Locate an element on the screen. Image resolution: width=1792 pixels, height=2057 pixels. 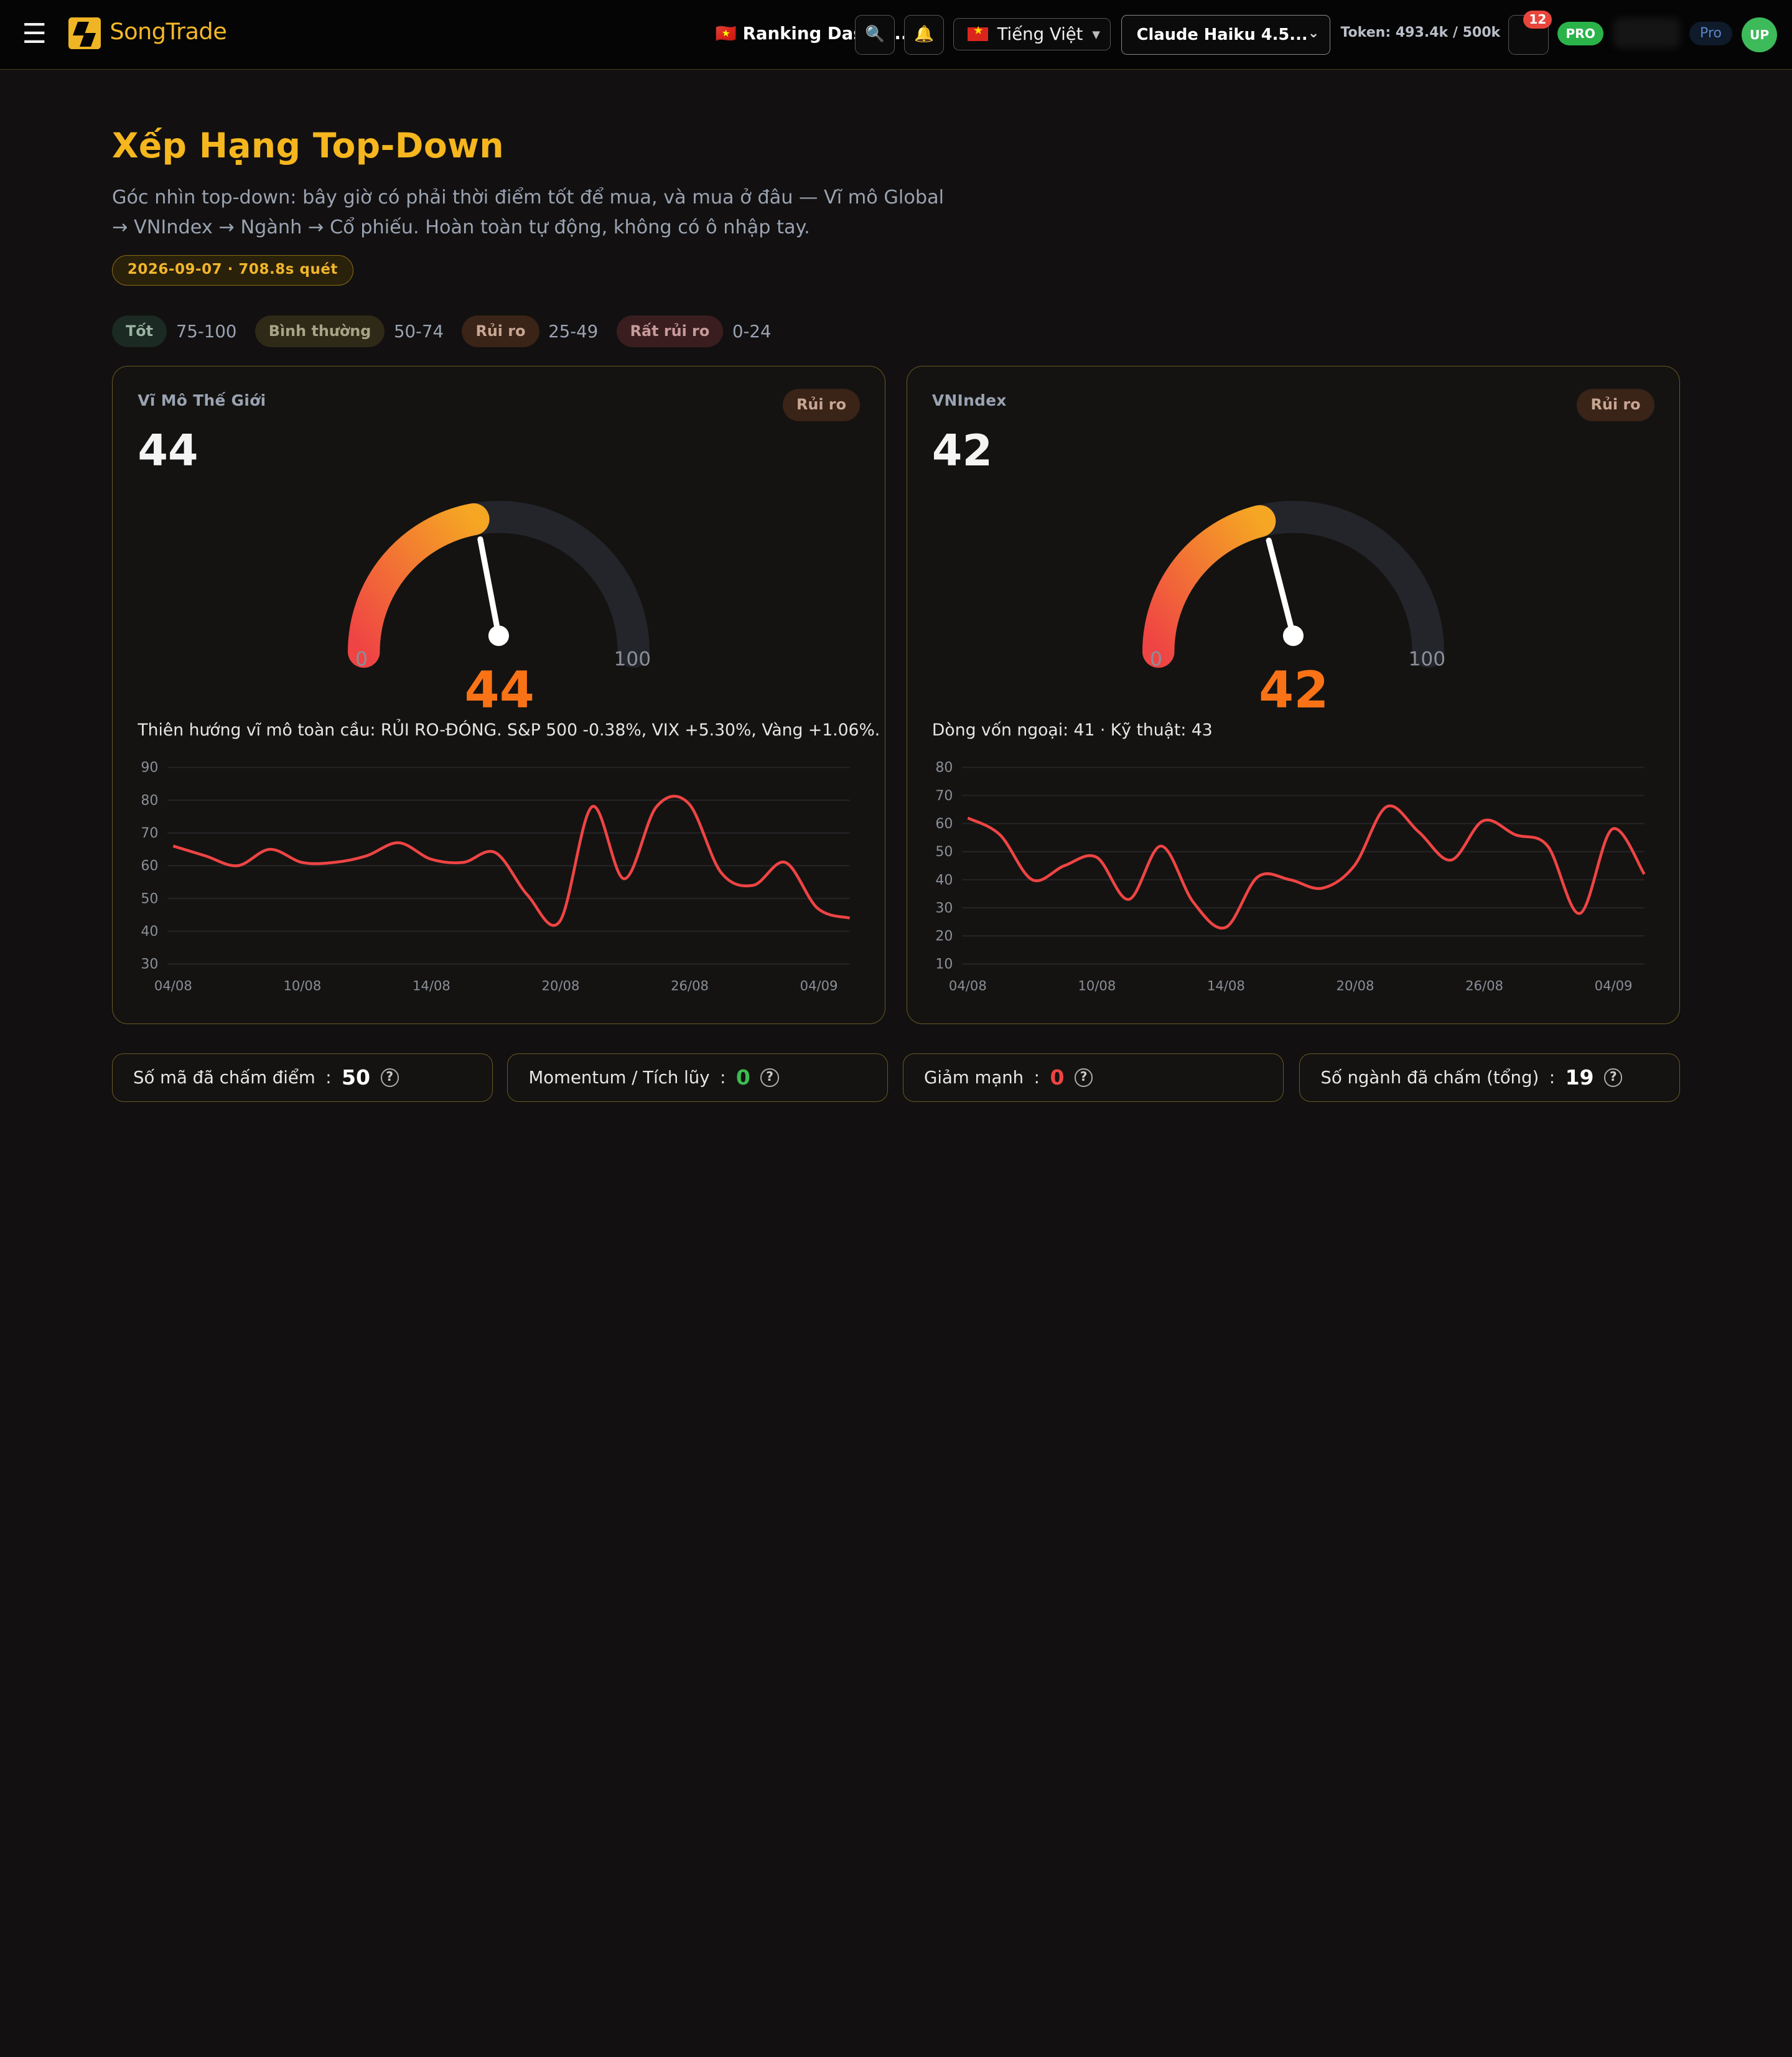
legend-good-range: 75-100 is located at coordinates (206, 331).